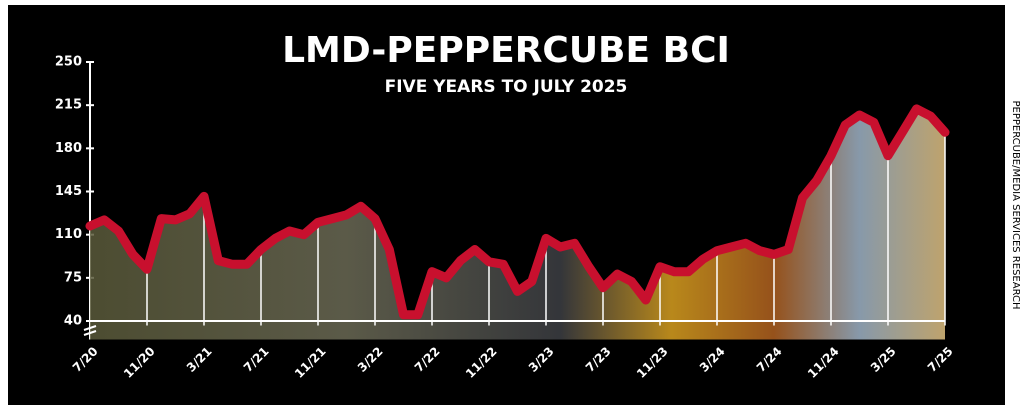 The width and height of the screenshot is (1024, 411). Describe the element at coordinates (68, 62) in the screenshot. I see `y-tick-label: 250` at that location.